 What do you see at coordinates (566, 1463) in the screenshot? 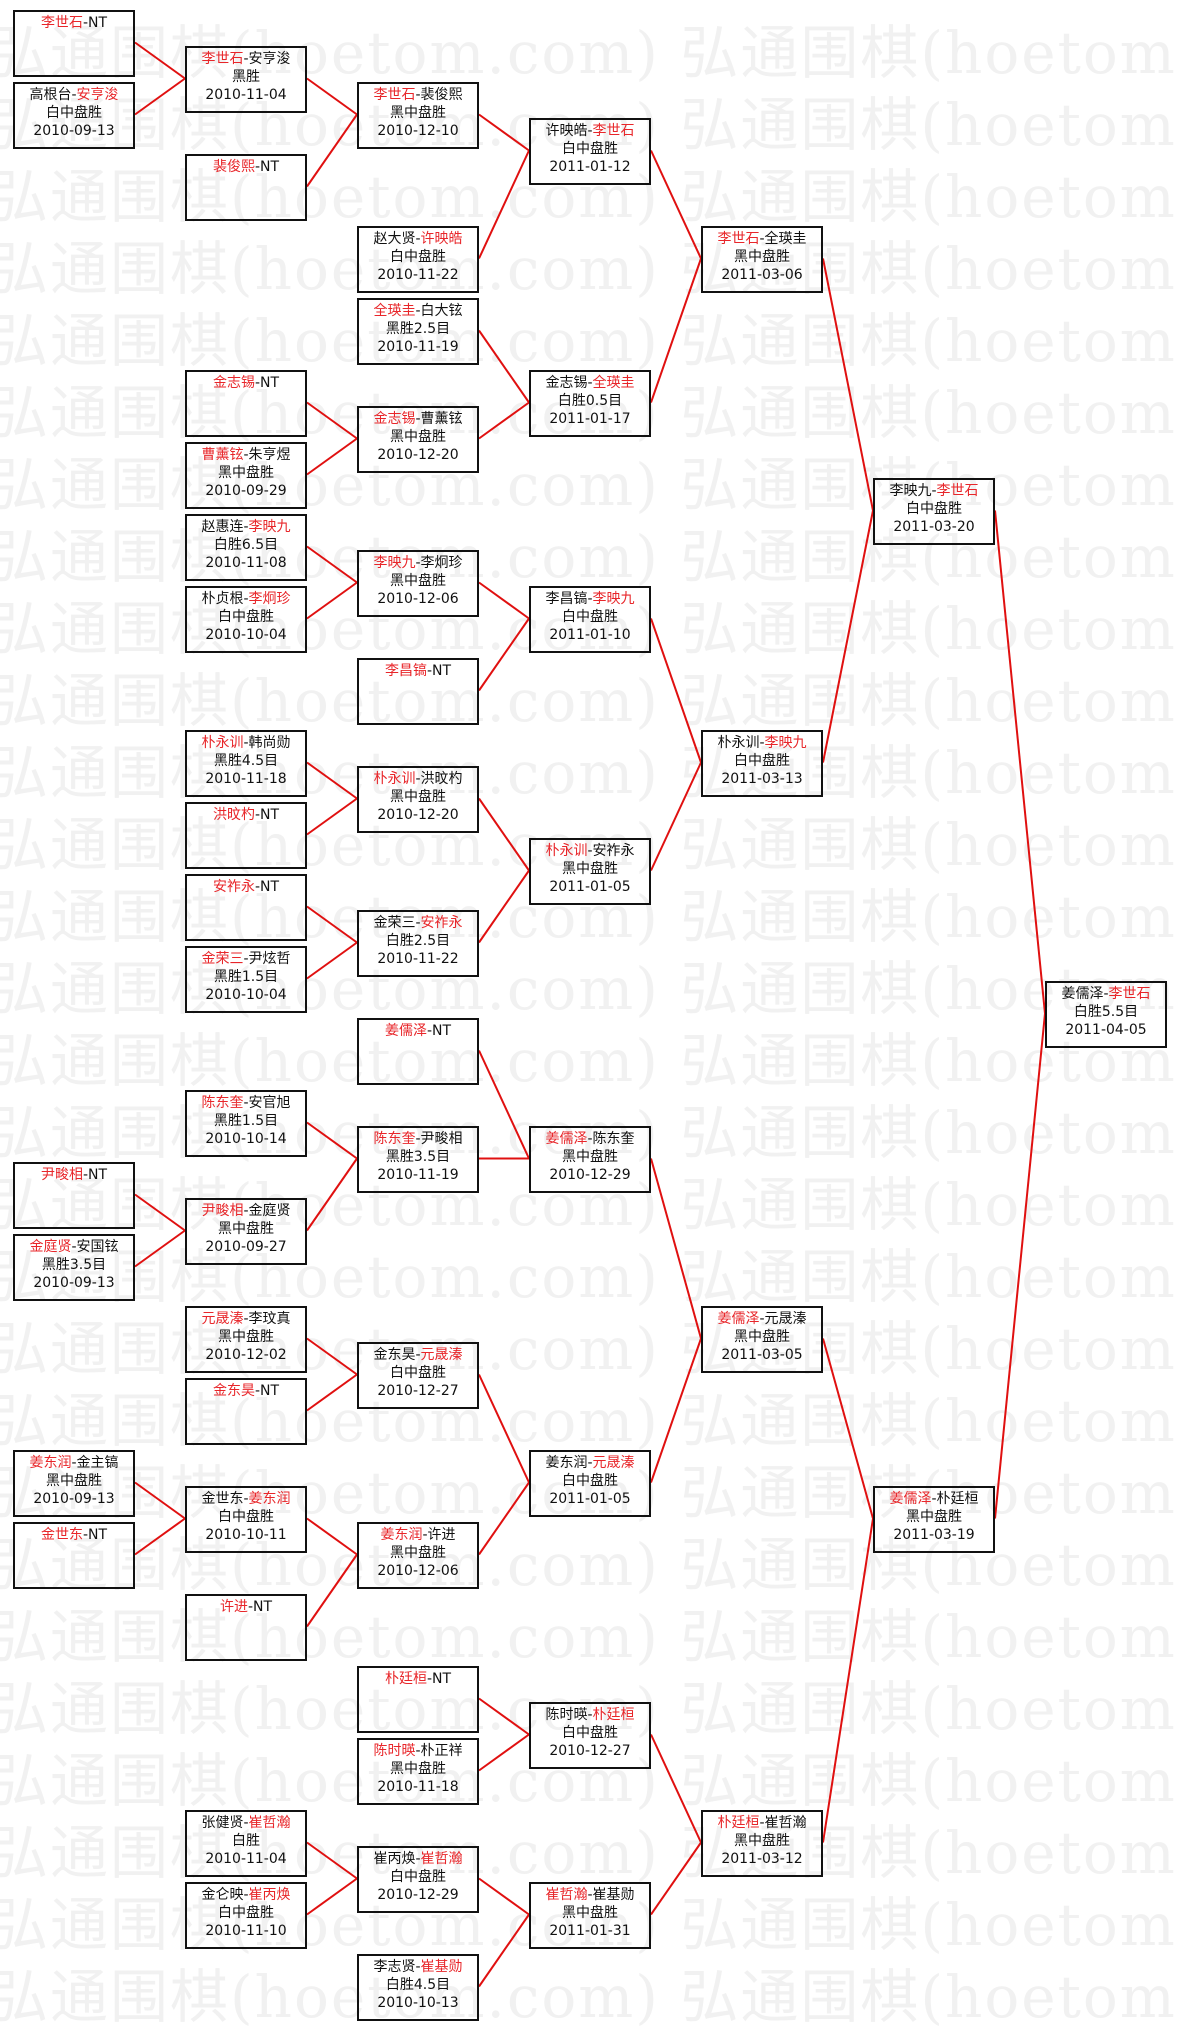
I see `player-name: 姜东润` at bounding box center [566, 1463].